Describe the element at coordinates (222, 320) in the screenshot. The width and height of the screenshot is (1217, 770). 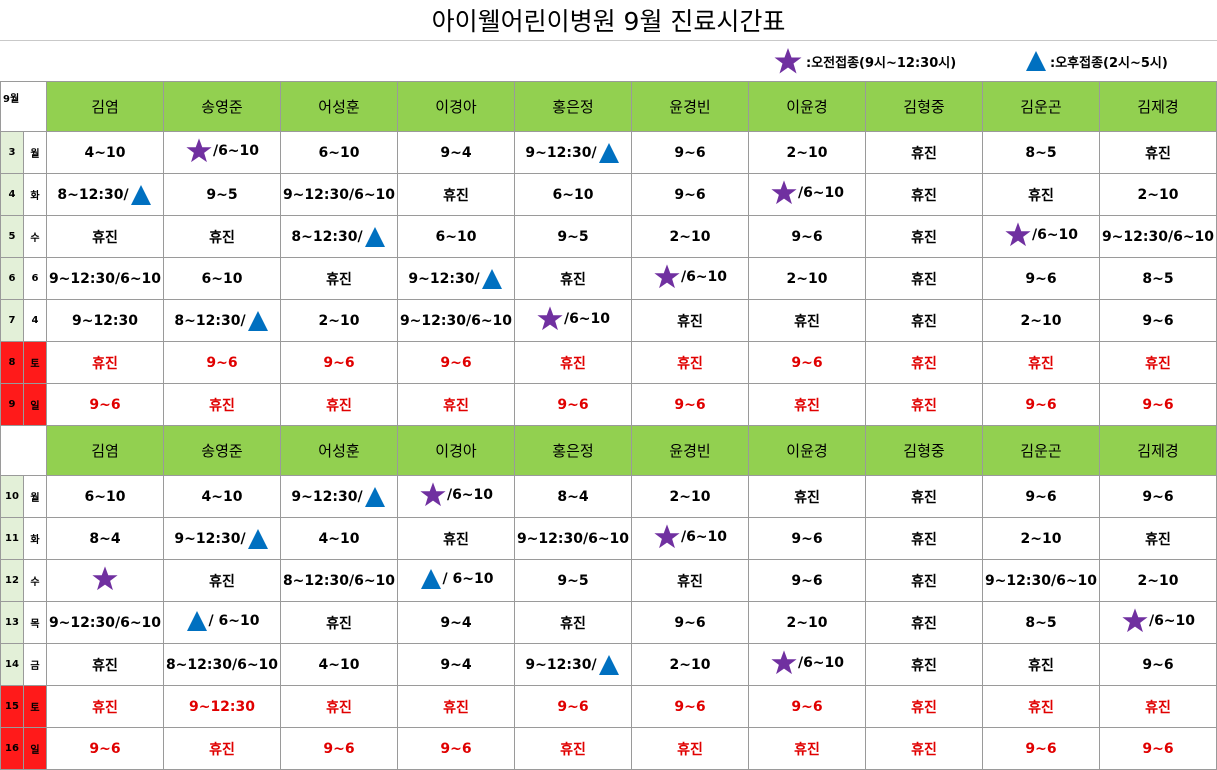
I see `schedule-cell: 8~12:30/` at that location.